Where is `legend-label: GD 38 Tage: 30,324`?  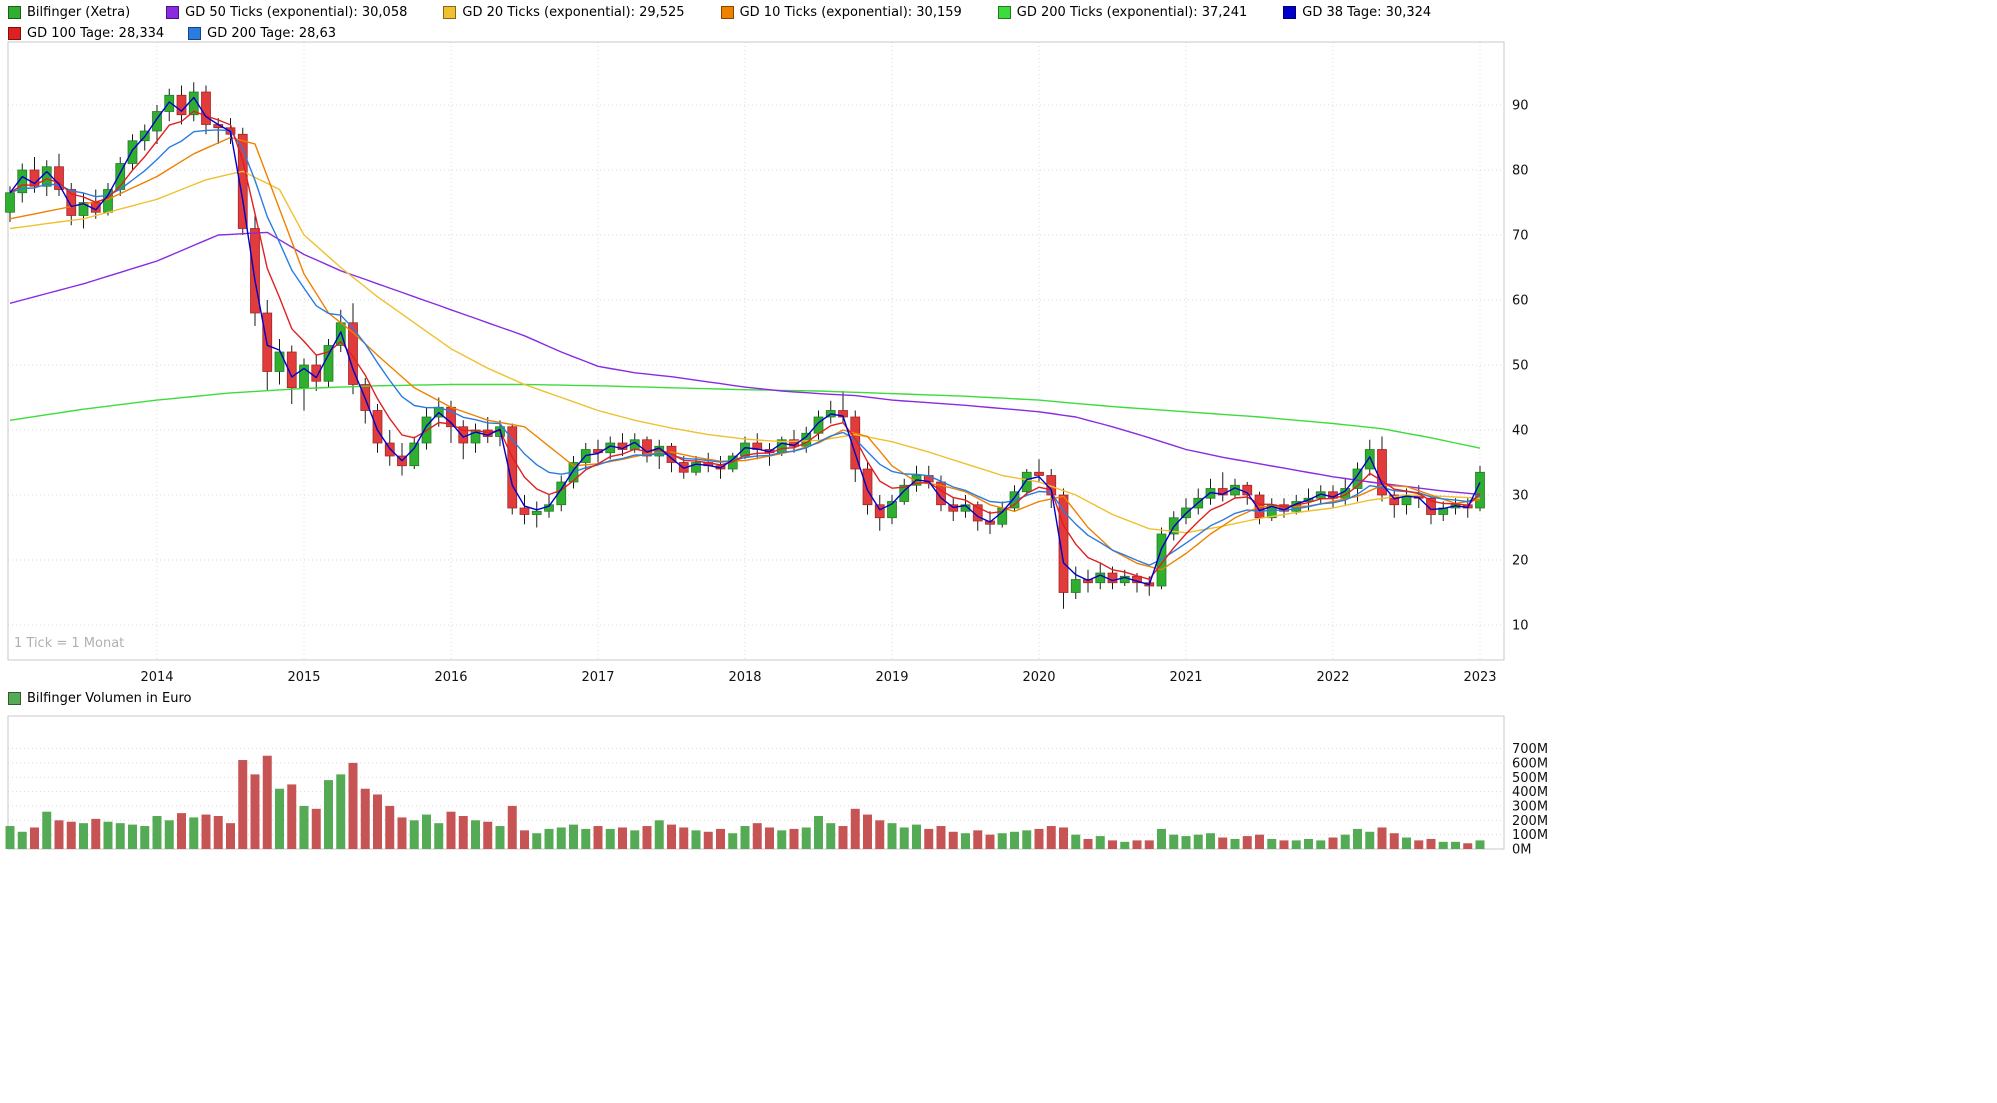
legend-label: GD 38 Tage: 30,324 is located at coordinates (1367, 12).